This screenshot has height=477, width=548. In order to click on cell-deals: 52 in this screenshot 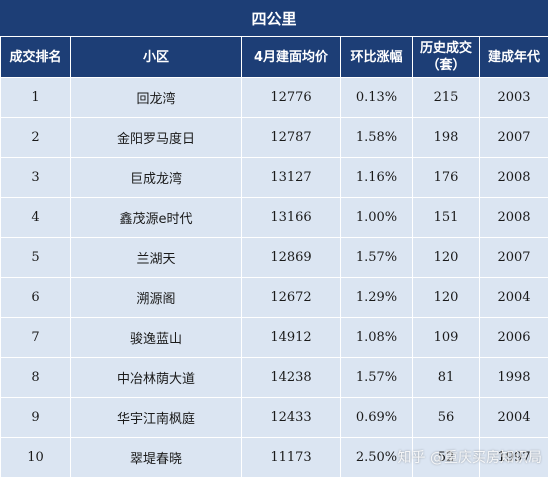, I will do `click(446, 457)`.